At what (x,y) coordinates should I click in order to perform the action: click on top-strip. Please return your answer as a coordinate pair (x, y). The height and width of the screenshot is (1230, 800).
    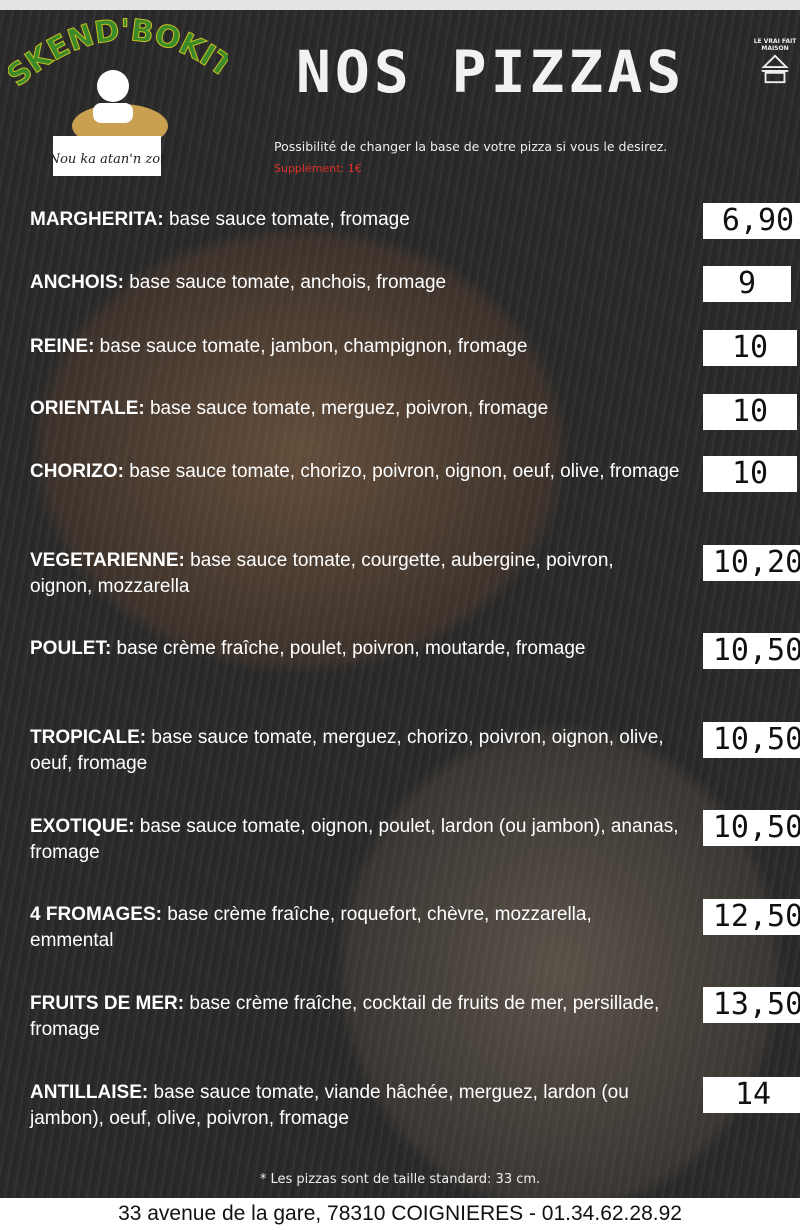
    Looking at the image, I should click on (400, 5).